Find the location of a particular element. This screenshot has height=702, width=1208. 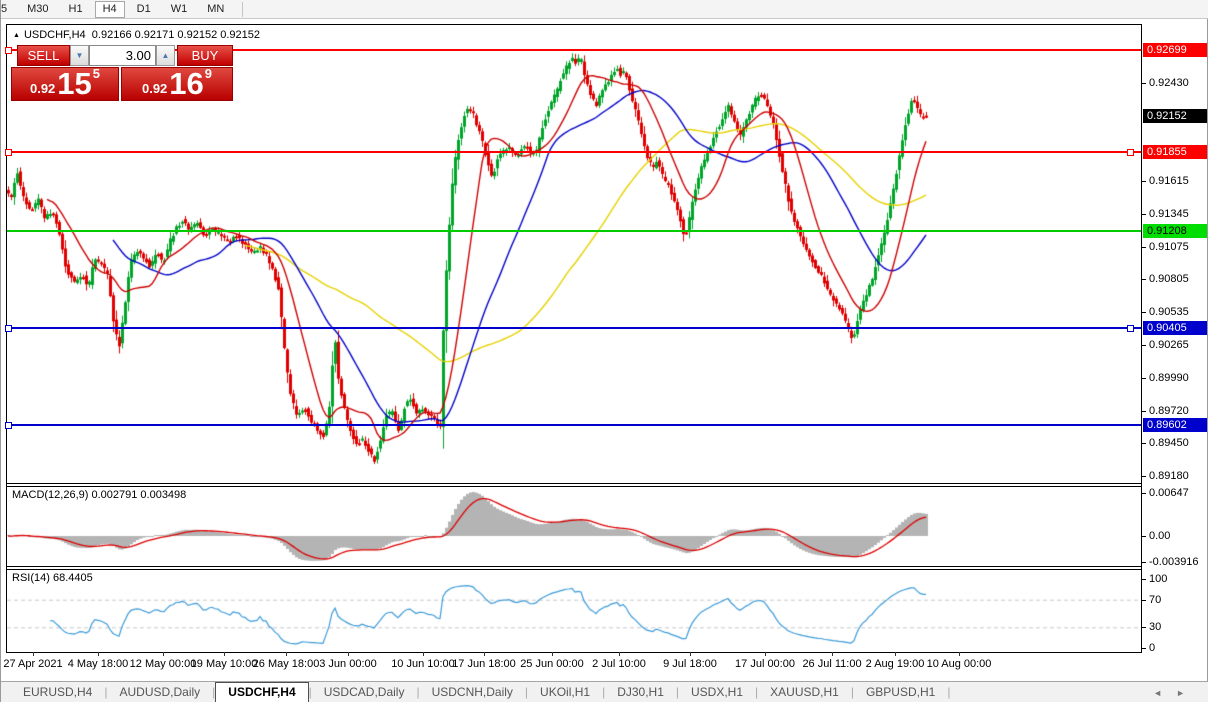

macd-indicator-label: MACD(12,26,9) 0.002791 0.003498 is located at coordinates (99, 495).